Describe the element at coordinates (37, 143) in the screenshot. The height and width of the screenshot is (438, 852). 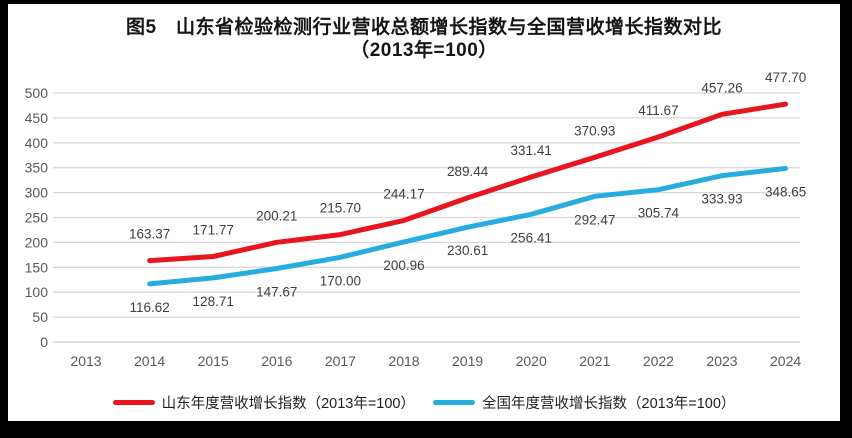
I see `y-axis-tick-label: 400` at that location.